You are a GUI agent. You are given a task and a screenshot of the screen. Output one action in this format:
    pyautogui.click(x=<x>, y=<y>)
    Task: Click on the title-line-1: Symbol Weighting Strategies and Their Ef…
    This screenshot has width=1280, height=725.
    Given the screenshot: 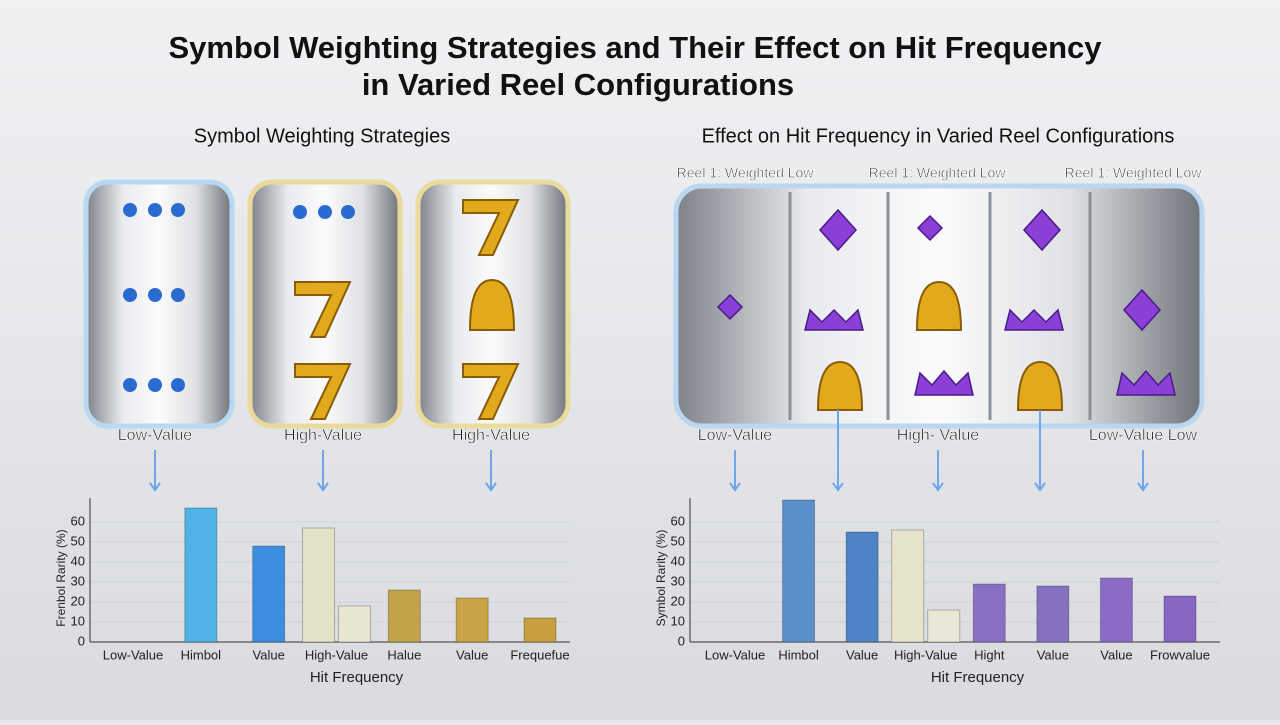 What is the action you would take?
    pyautogui.click(x=636, y=47)
    